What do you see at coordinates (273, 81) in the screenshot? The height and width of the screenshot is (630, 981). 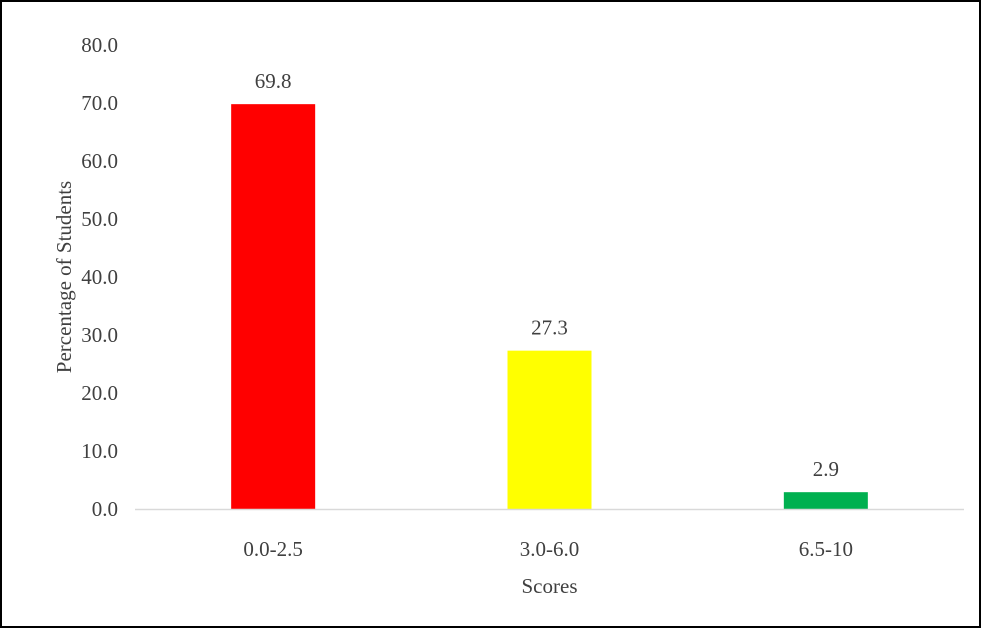 I see `data-label: 69.8` at bounding box center [273, 81].